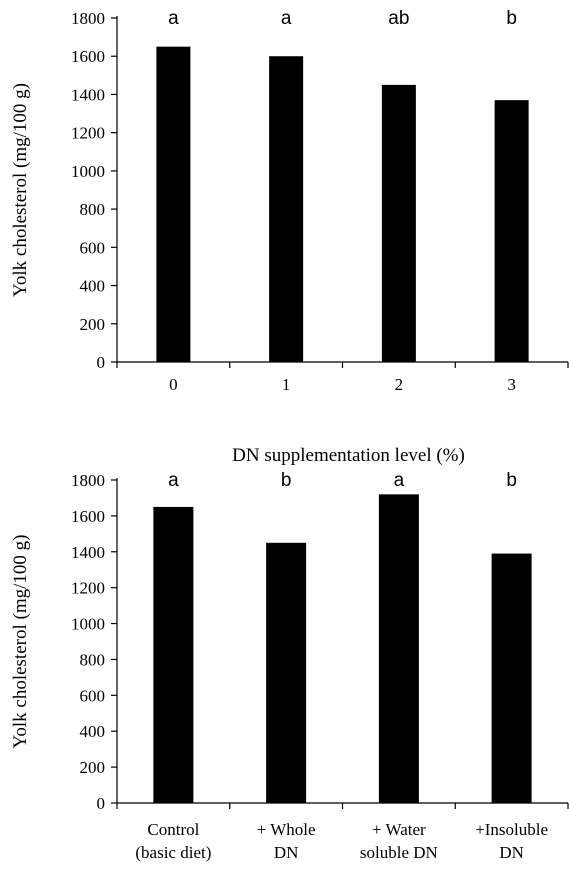 Image resolution: width=569 pixels, height=869 pixels. I want to click on x-axis-title: DN supplementation level (%), so click(348, 455).